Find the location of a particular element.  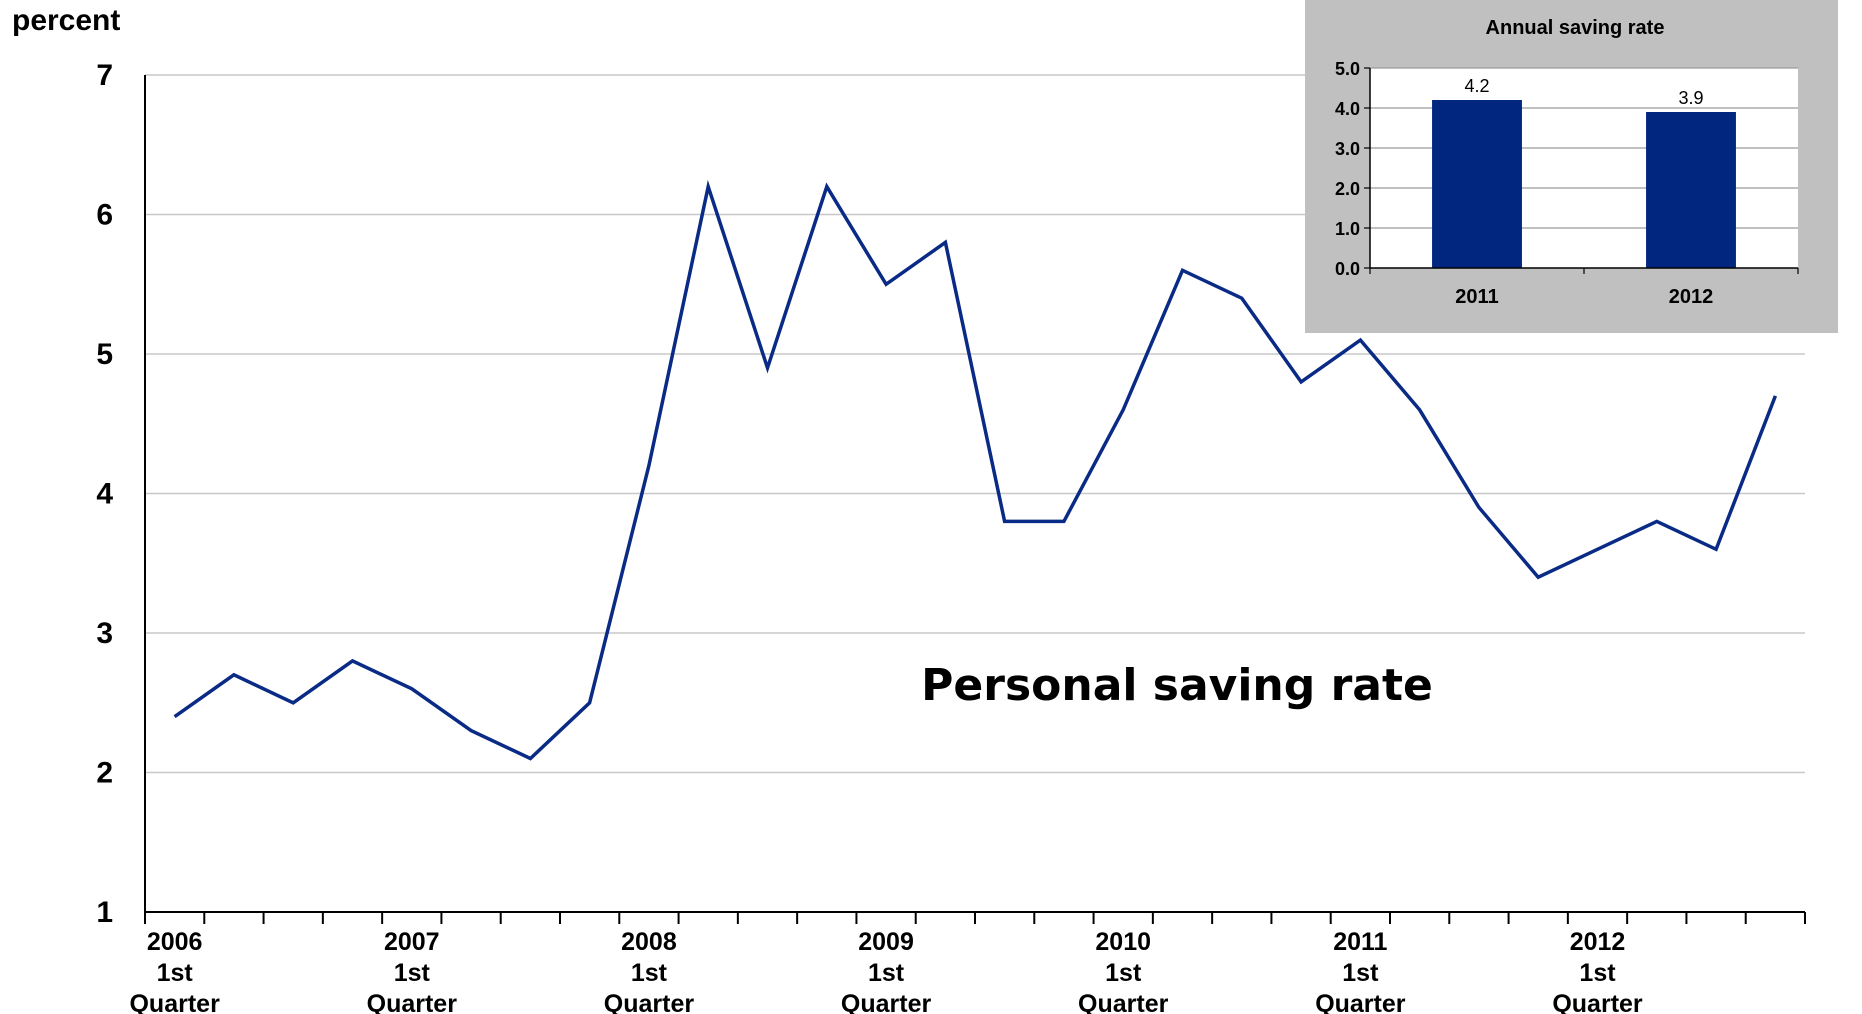

series-annotation: Personal saving rate is located at coordinates (1177, 685).